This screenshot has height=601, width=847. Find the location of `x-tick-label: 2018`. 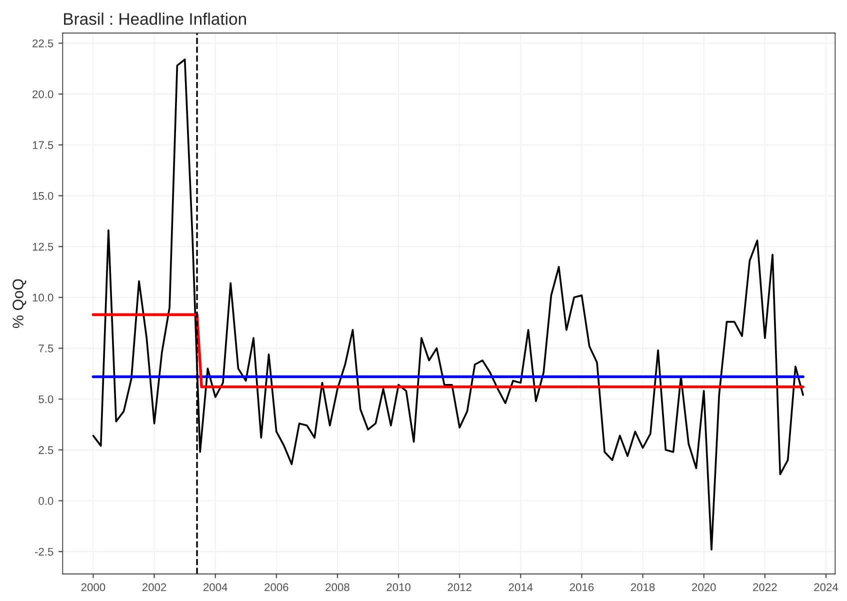

x-tick-label: 2018 is located at coordinates (642, 587).